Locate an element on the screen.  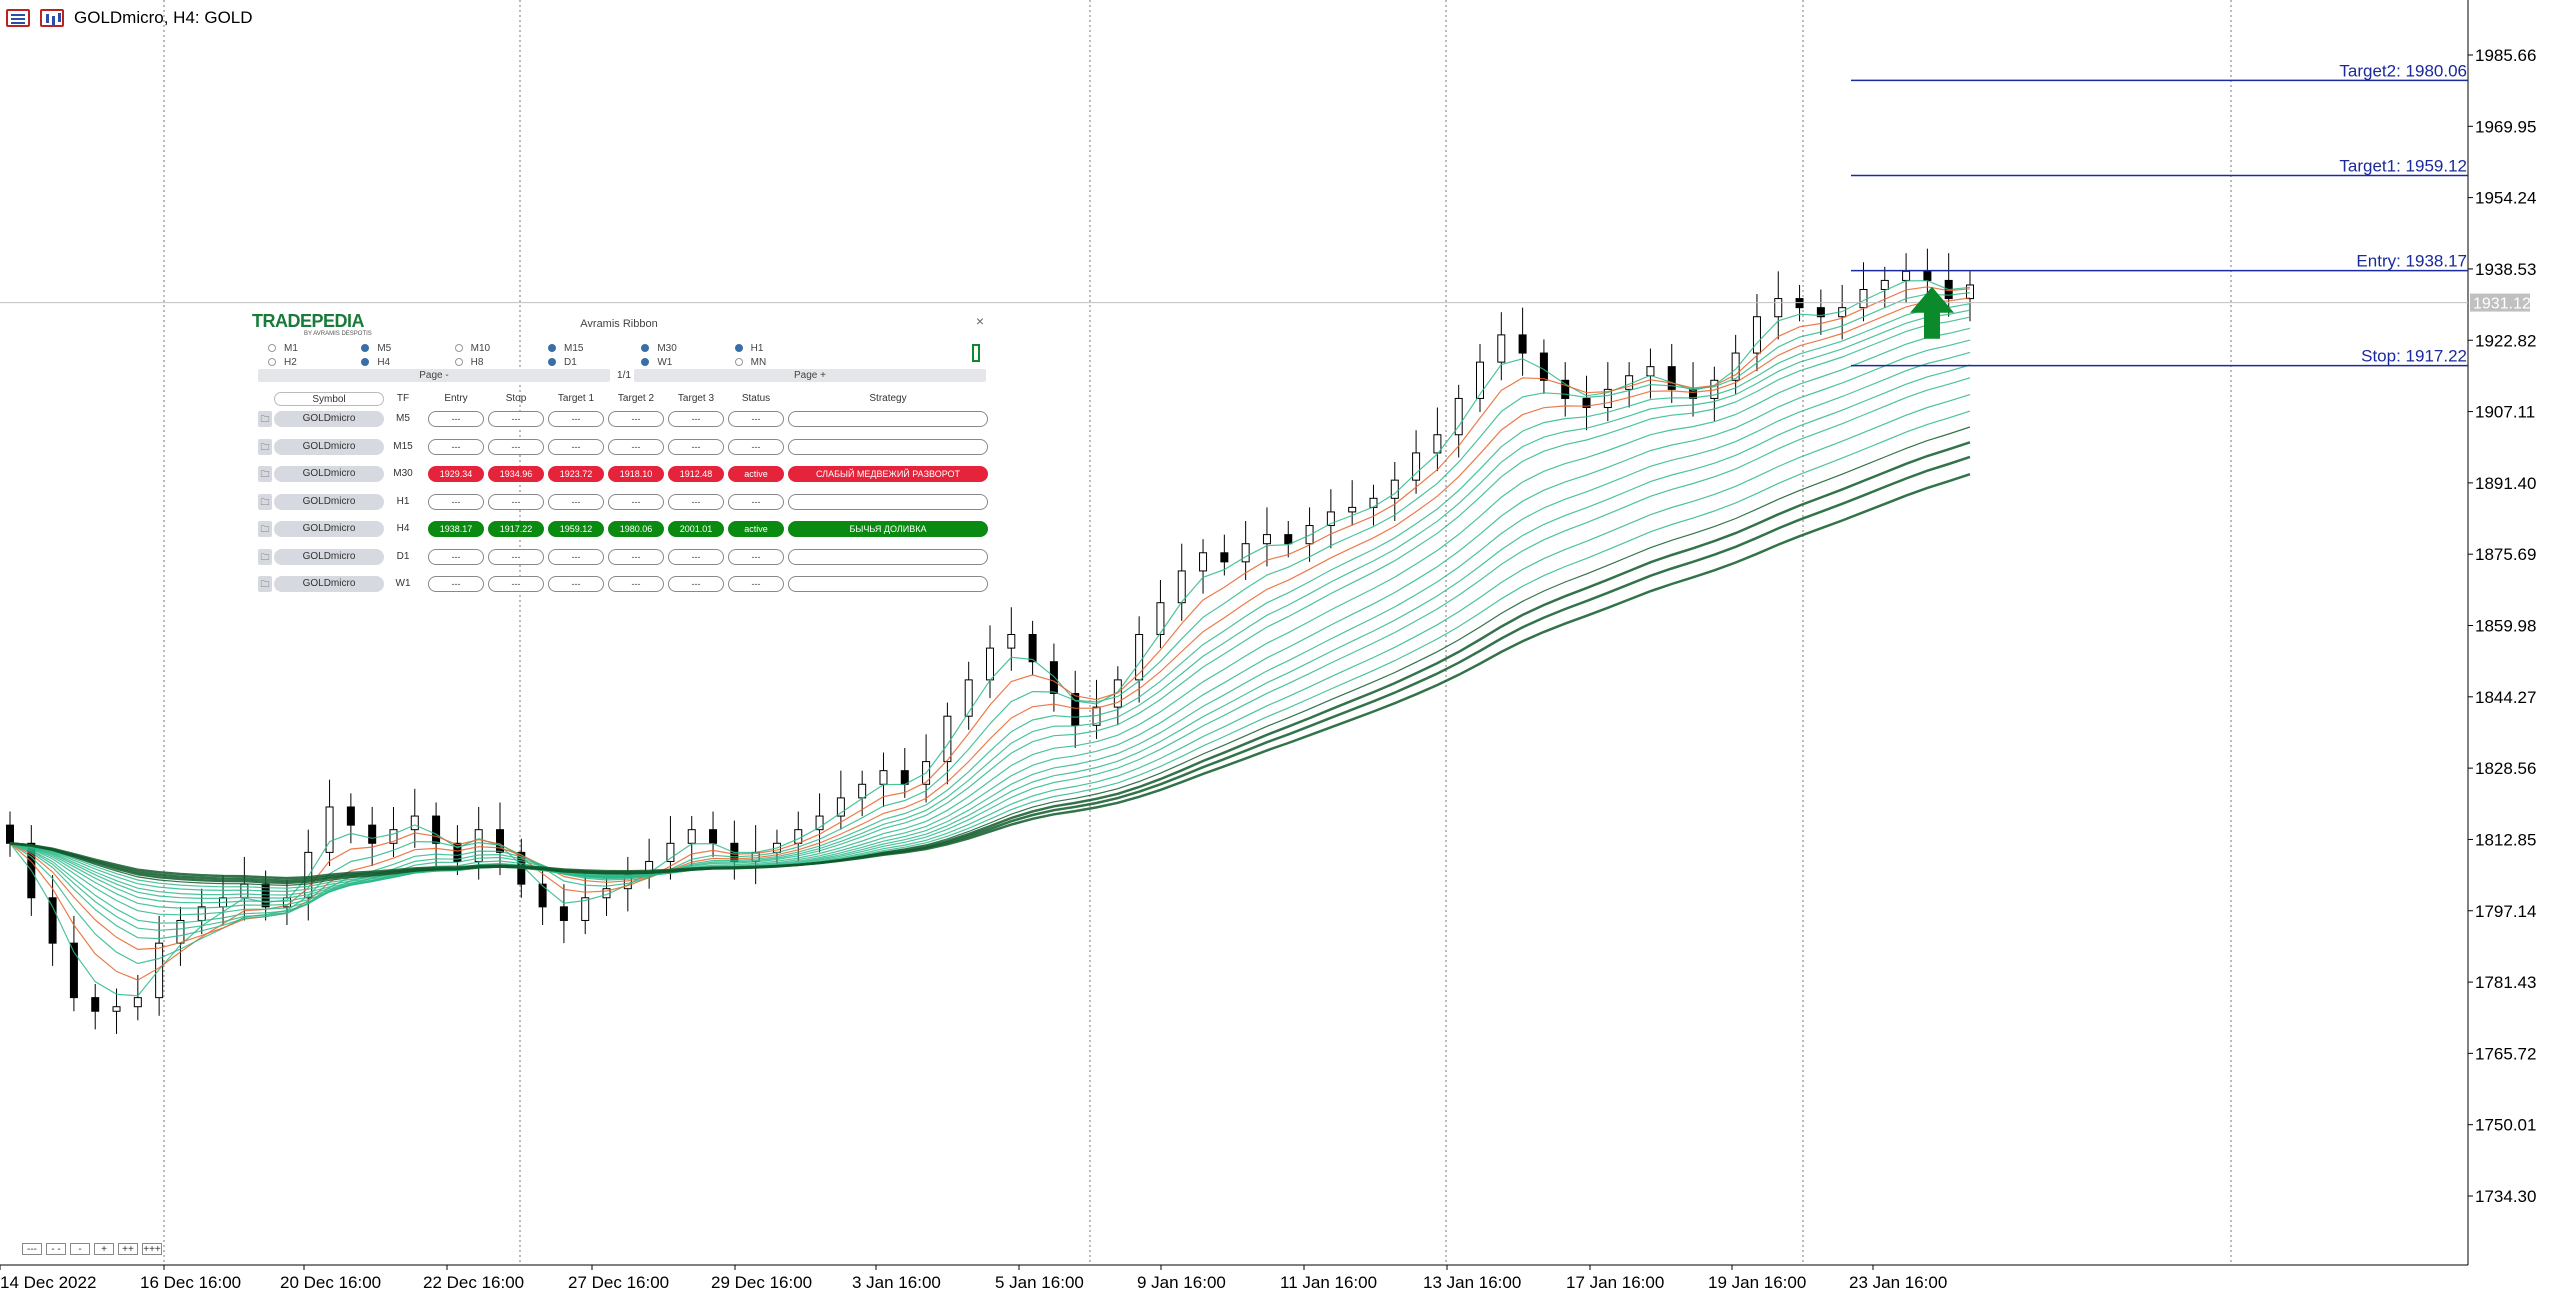
timeframe-option-m1: M1 is located at coordinates (314, 348).